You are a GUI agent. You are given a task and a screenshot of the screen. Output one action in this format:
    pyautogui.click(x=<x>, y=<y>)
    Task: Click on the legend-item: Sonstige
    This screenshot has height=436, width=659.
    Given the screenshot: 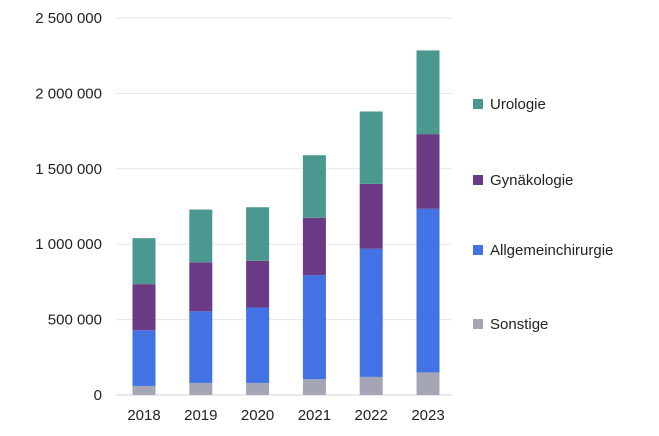 What is the action you would take?
    pyautogui.click(x=510, y=324)
    